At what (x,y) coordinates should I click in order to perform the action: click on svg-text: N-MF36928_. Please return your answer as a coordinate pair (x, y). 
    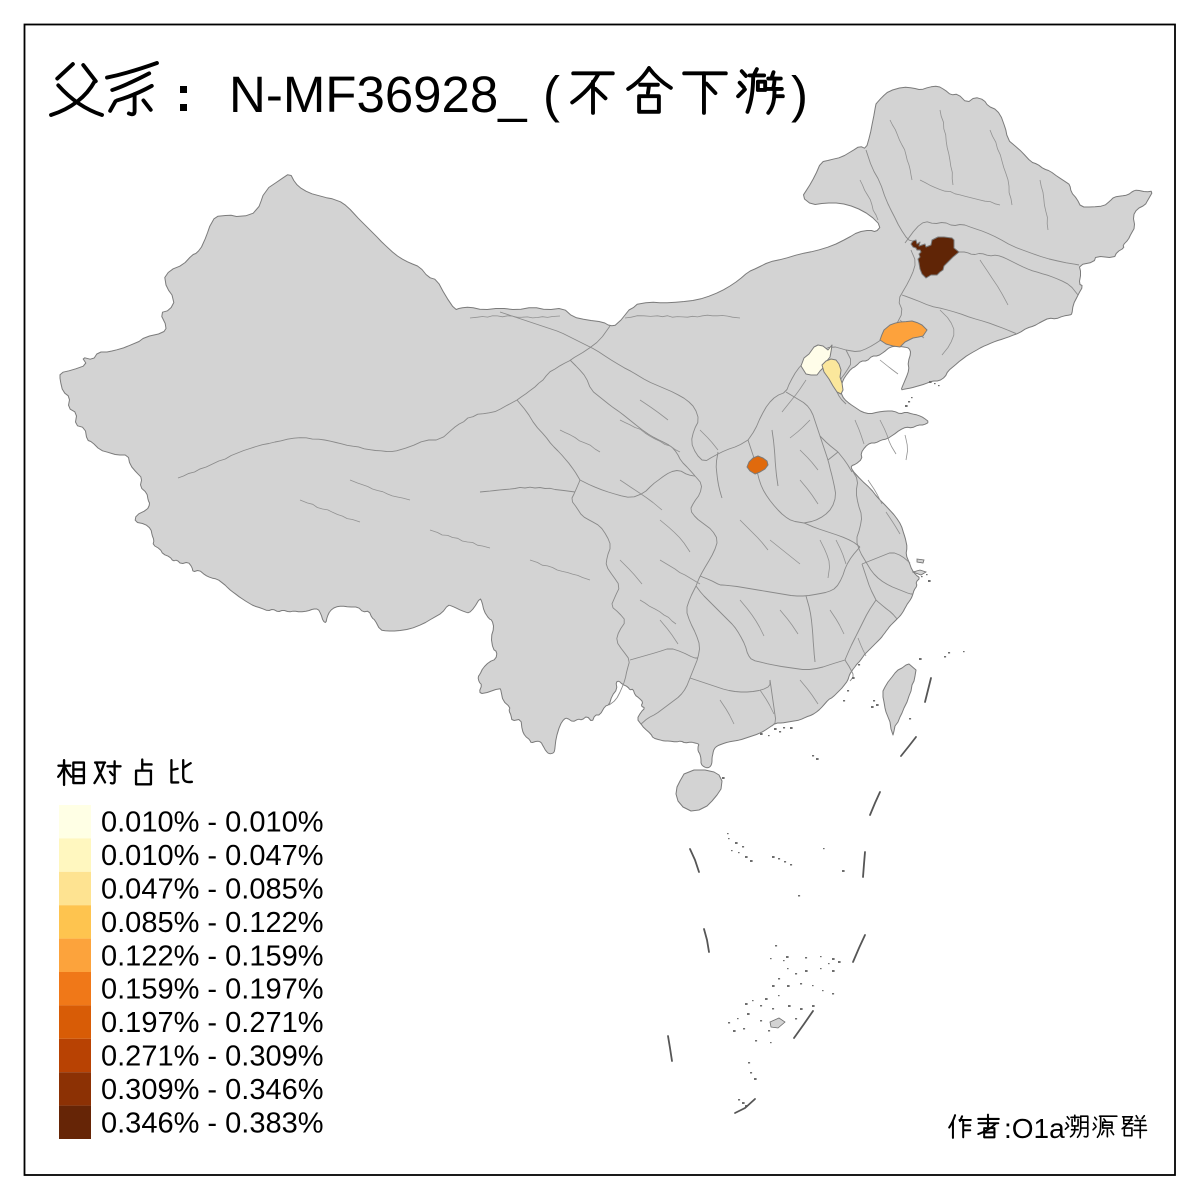
    Looking at the image, I should click on (378, 94).